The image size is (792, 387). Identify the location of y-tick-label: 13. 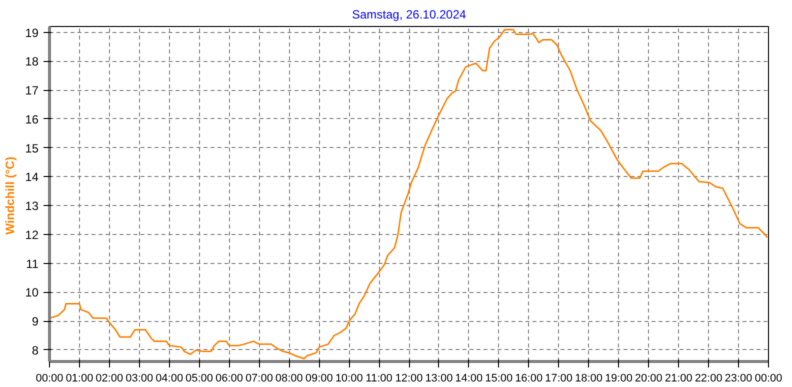
(32, 206).